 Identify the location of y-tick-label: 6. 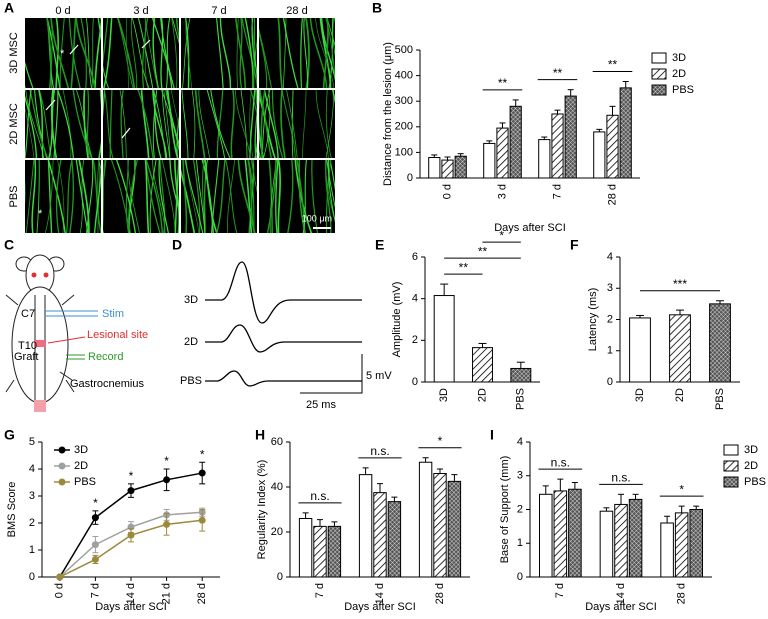
(415, 257).